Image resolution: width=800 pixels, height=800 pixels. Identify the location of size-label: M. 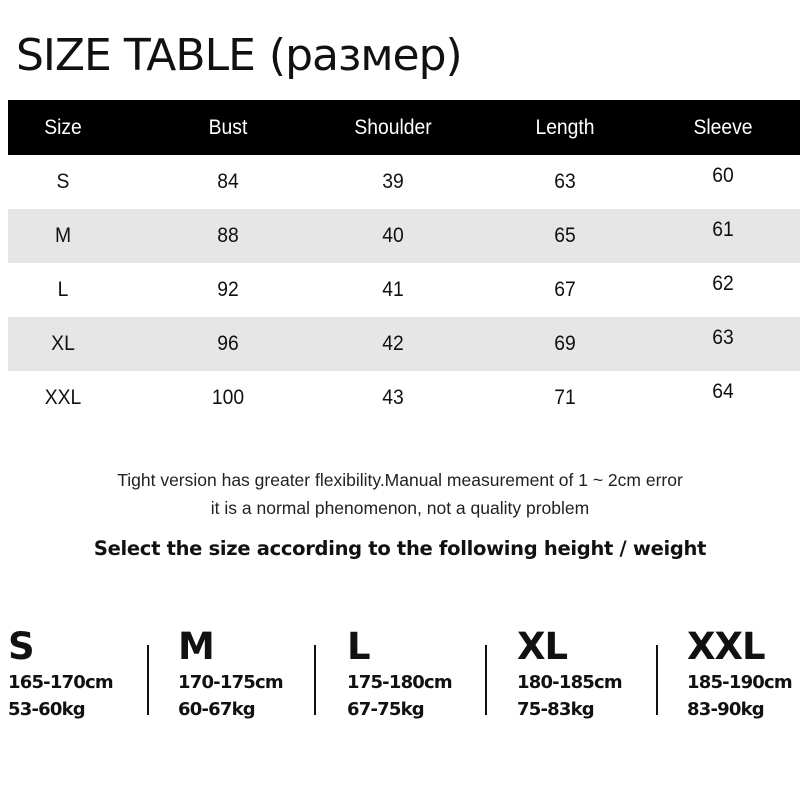
(196, 646).